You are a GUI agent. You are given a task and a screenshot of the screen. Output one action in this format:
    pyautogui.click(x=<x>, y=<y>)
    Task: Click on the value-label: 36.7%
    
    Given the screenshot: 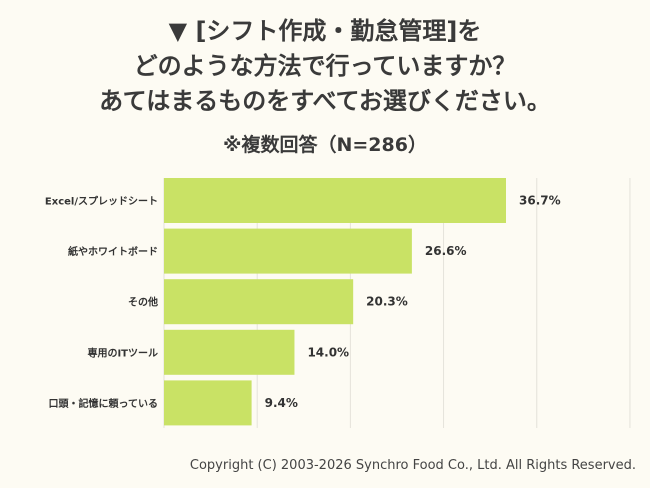 What is the action you would take?
    pyautogui.click(x=540, y=201)
    